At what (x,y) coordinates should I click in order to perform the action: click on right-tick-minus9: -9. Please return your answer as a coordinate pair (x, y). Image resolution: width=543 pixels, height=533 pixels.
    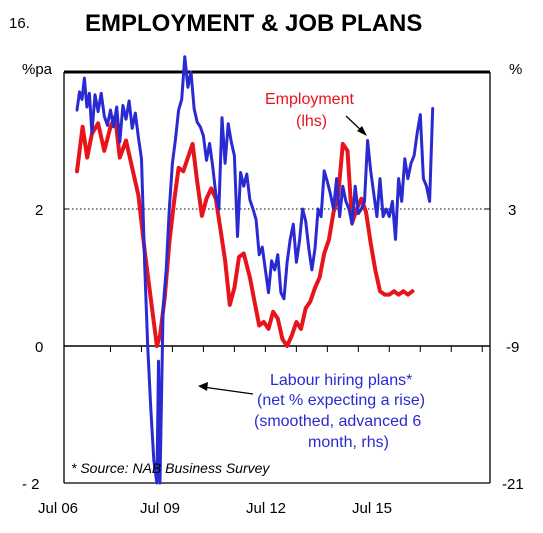
    Looking at the image, I should click on (512, 347).